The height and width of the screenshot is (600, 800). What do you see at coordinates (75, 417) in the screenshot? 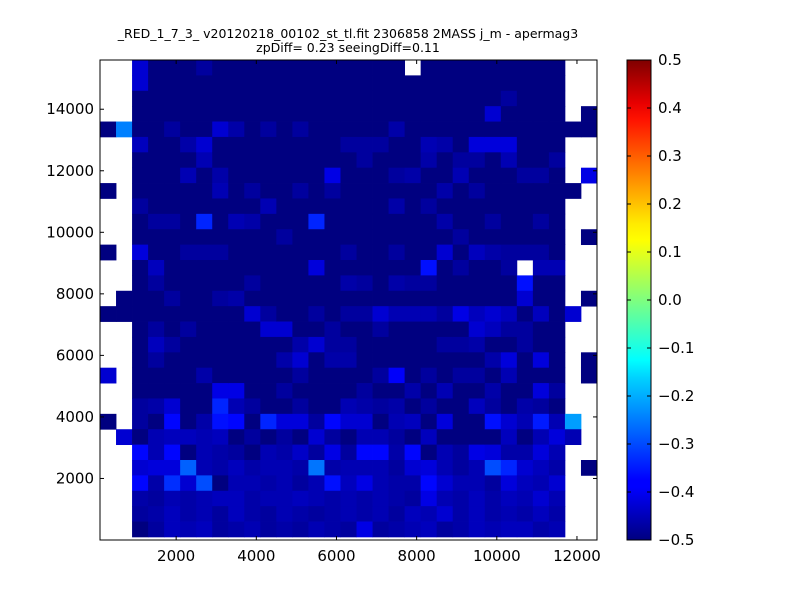
I see `y-tick-label: 4000` at bounding box center [75, 417].